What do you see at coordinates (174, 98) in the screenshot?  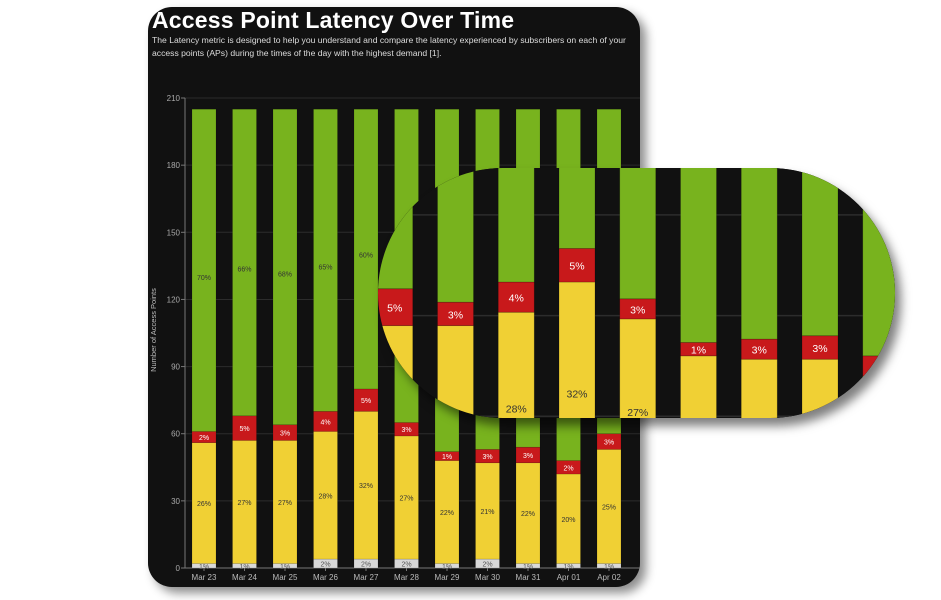 I see `y-tick-label: 210` at bounding box center [174, 98].